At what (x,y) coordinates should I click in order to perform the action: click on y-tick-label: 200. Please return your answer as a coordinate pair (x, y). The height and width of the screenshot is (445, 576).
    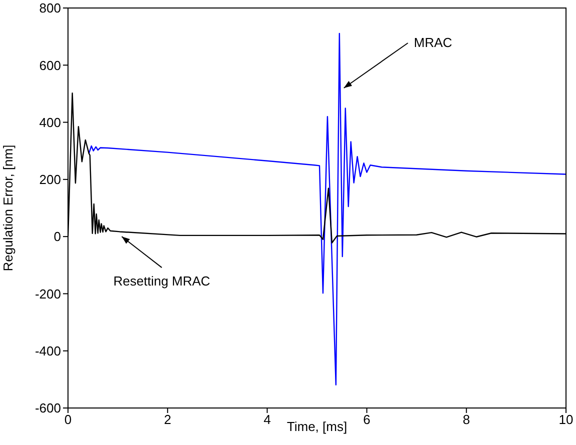
    Looking at the image, I should click on (50, 180).